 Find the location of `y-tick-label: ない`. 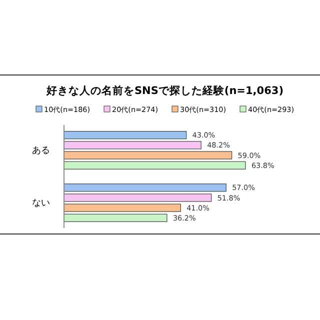

y-tick-label: ない is located at coordinates (41, 203).